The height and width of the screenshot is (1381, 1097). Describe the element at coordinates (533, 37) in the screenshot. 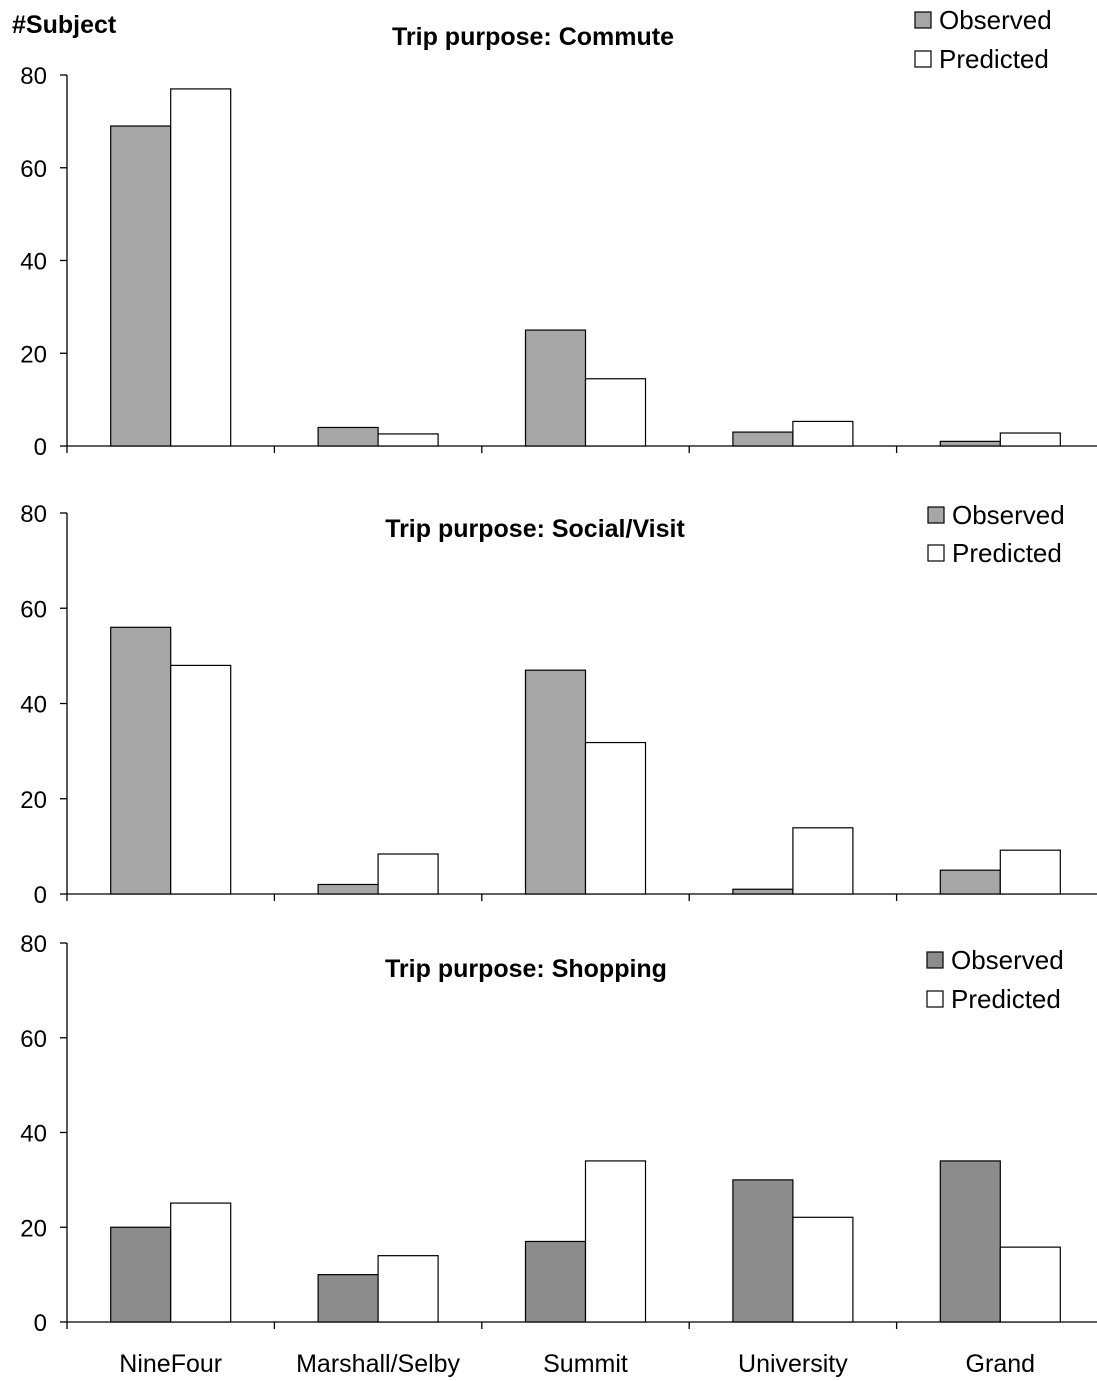

I see `chart-title: Trip purpose: Commute` at that location.